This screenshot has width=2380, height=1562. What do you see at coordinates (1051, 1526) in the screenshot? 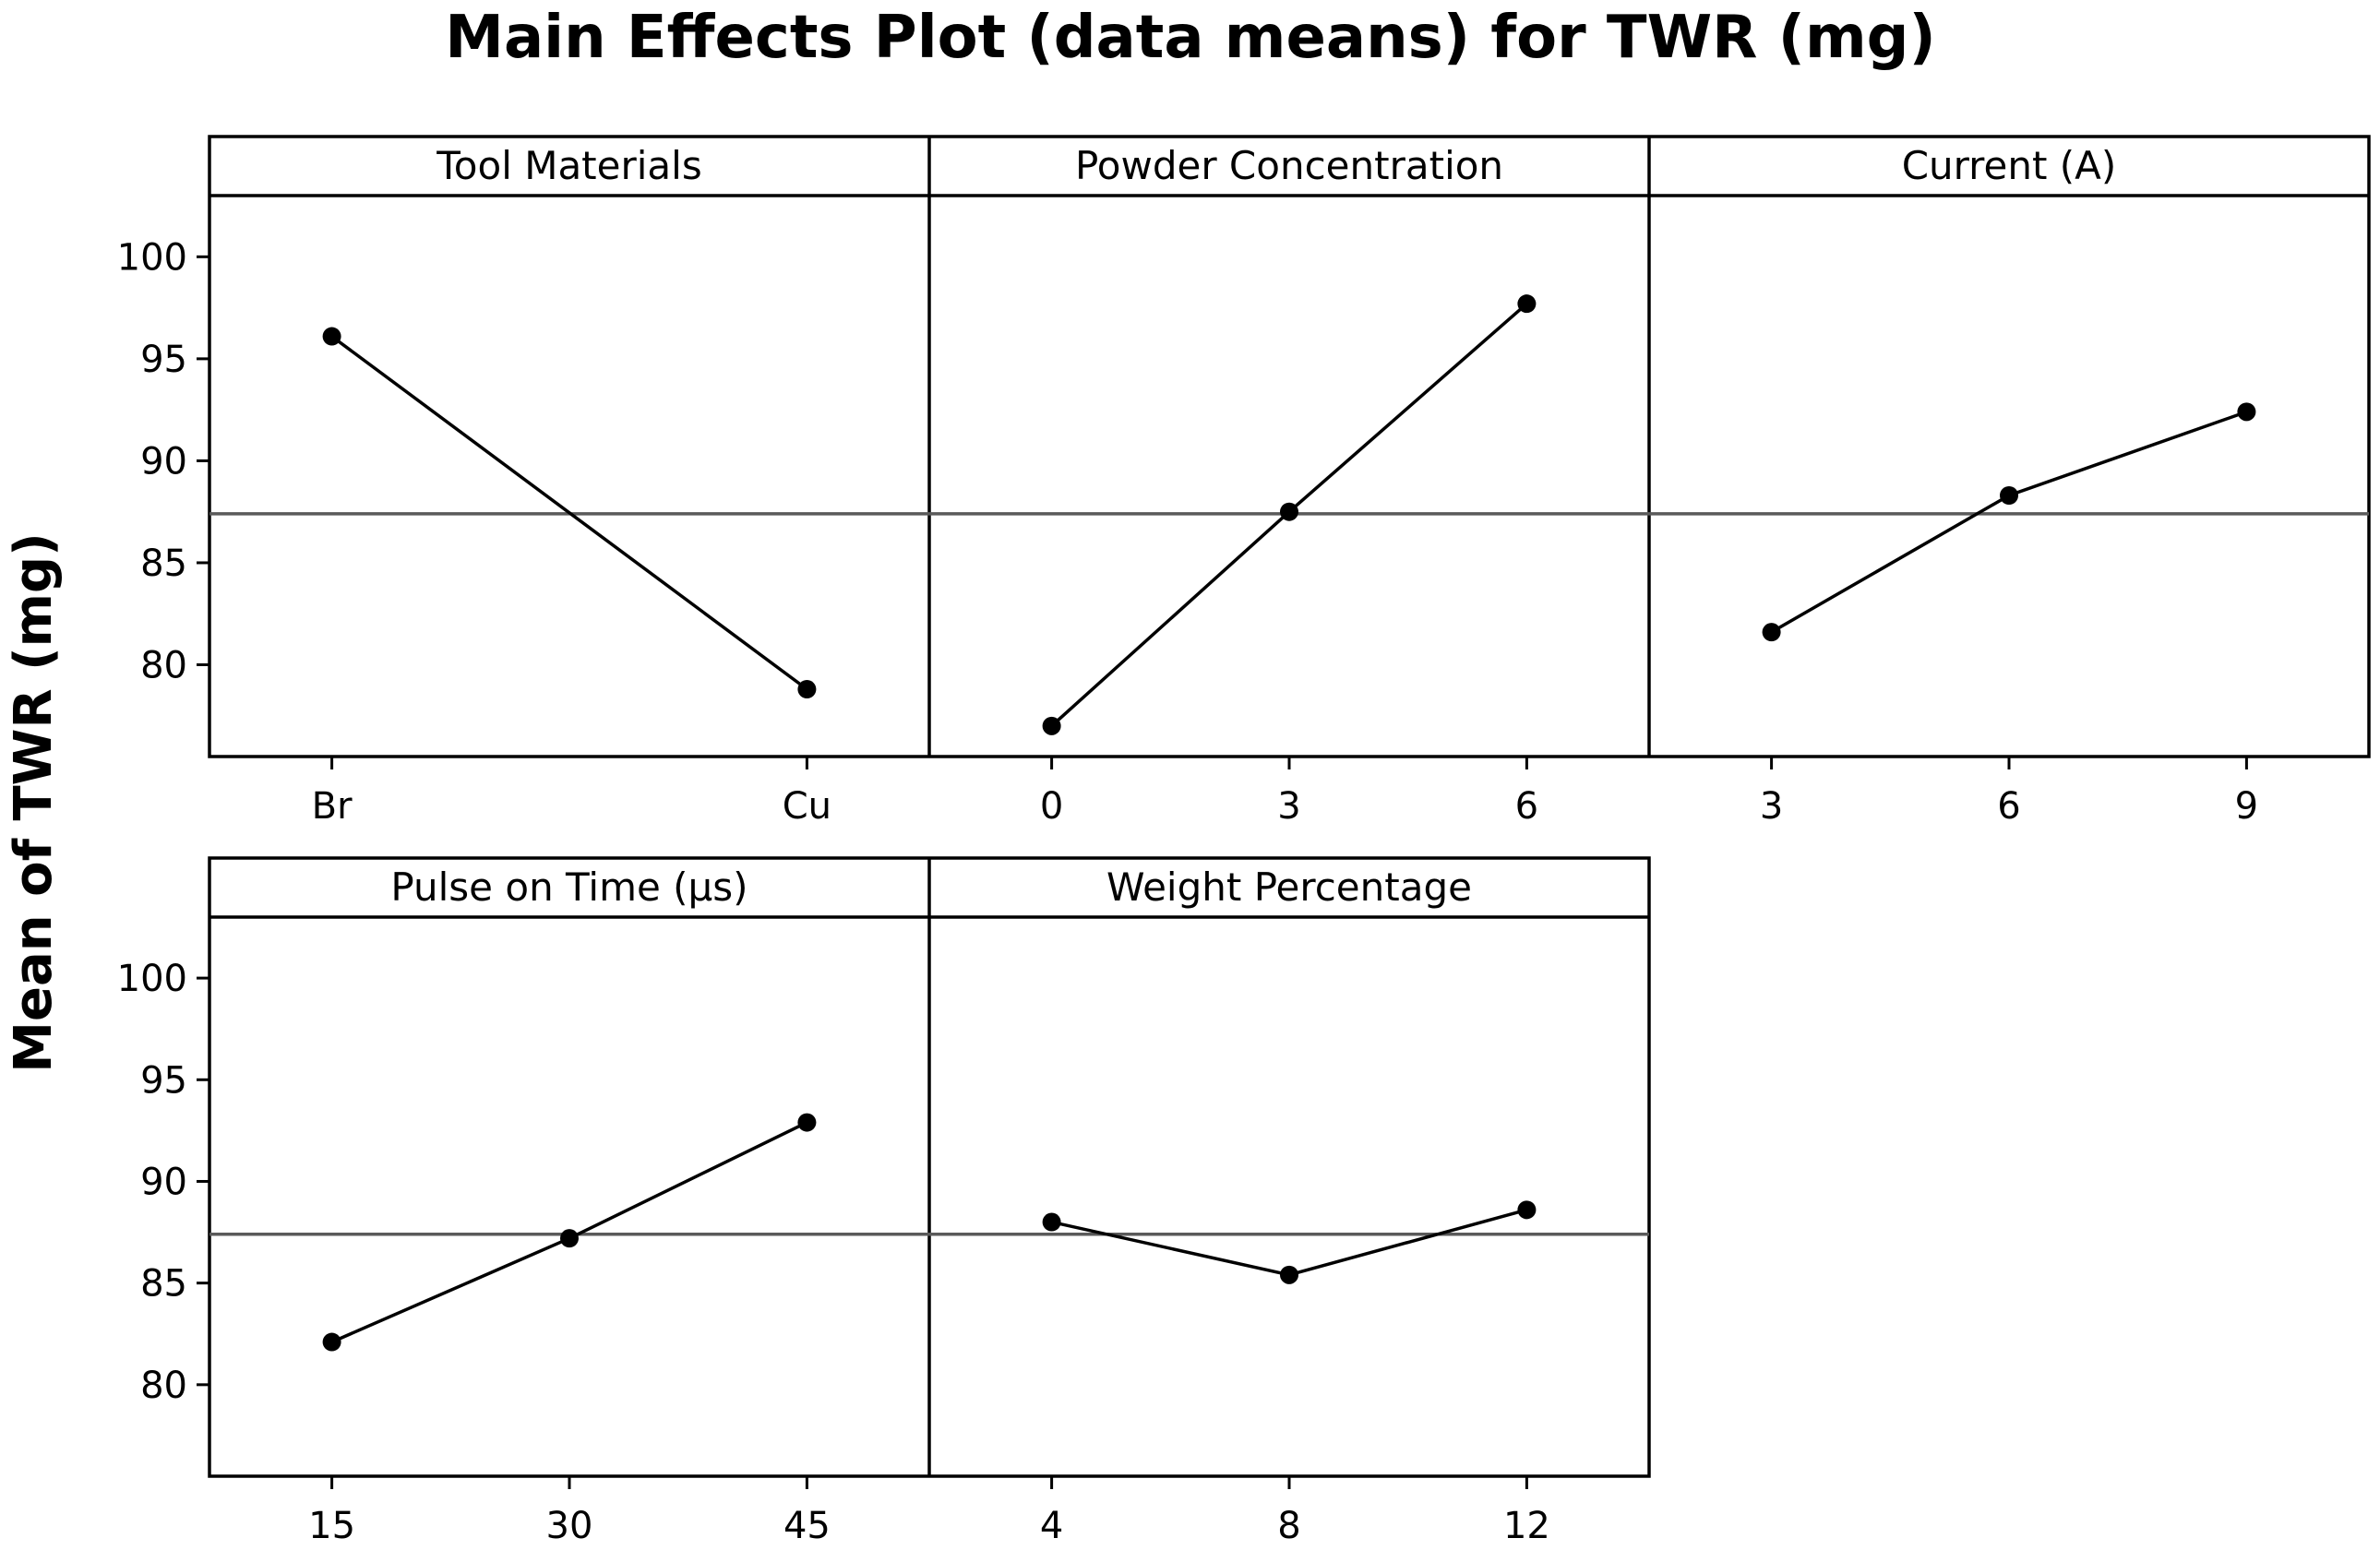
I see `x-tick-label: 4` at bounding box center [1051, 1526].